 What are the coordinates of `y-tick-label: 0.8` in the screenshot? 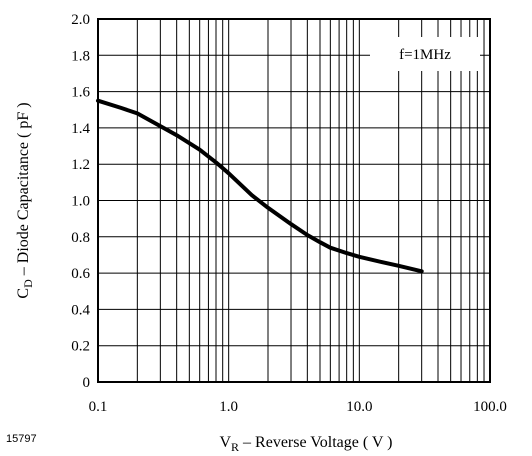 It's located at (80, 238).